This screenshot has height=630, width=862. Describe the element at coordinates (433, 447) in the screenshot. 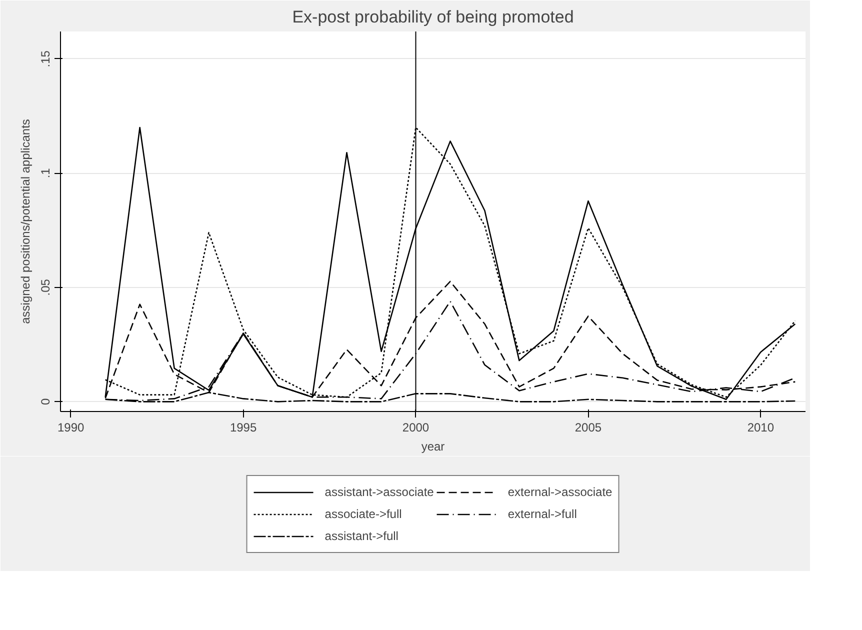

I see `x-axis-title: year` at that location.